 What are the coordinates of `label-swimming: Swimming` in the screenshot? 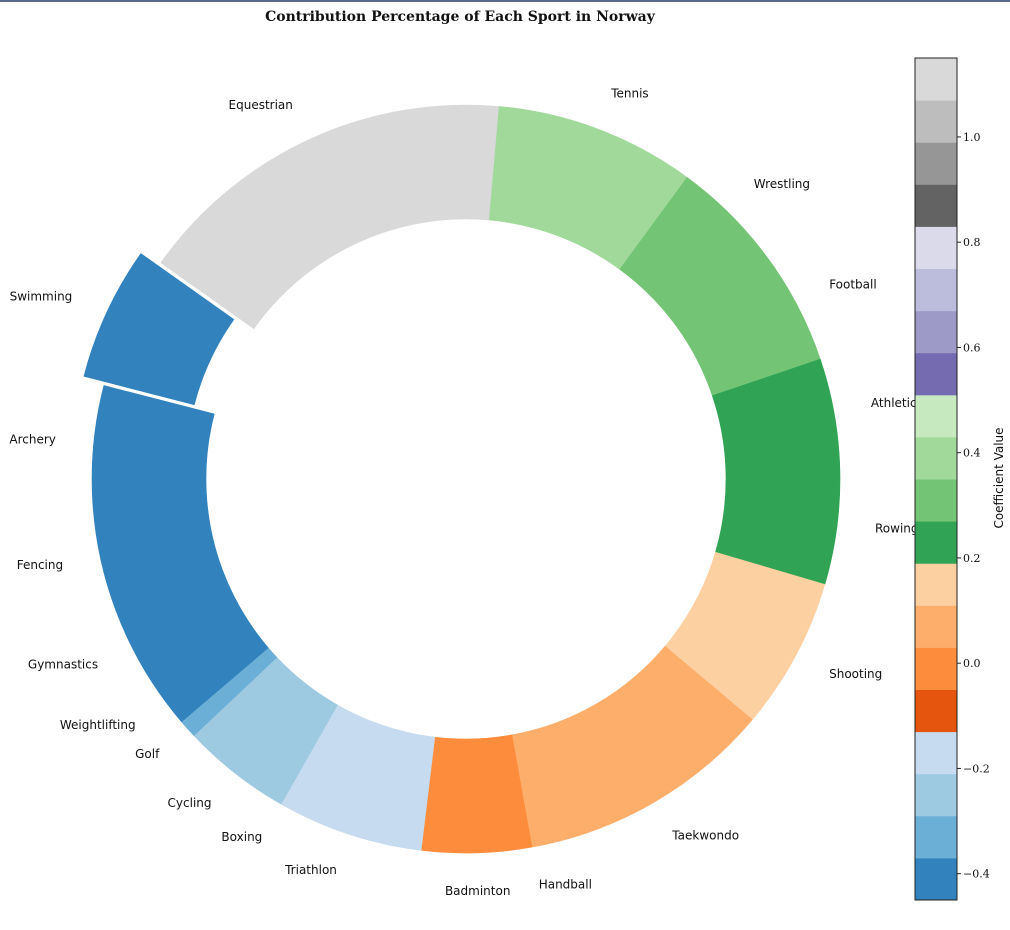 It's located at (41, 296).